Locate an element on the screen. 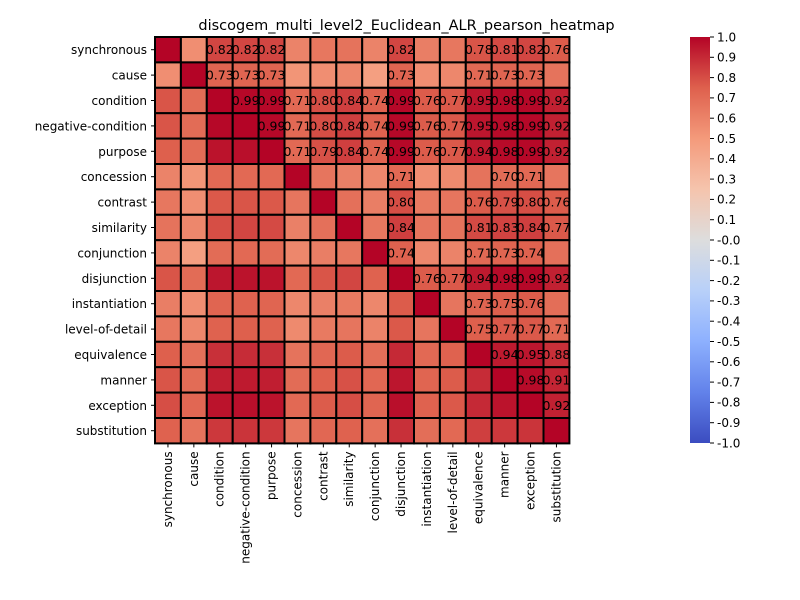 Image resolution: width=800 pixels, height=600 pixels. colorbar-tick-label: -0.1 is located at coordinates (728, 261).